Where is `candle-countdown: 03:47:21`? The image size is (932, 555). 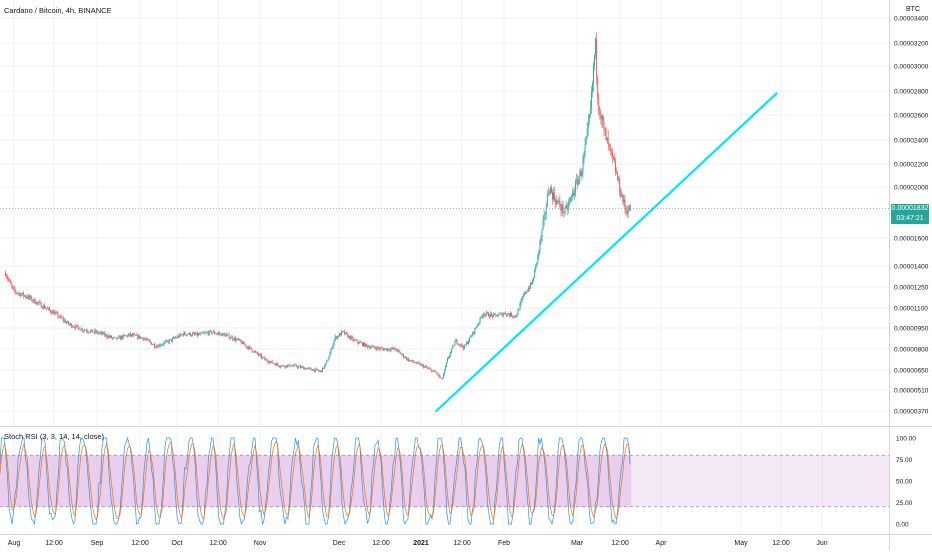
candle-countdown: 03:47:21 is located at coordinates (910, 218).